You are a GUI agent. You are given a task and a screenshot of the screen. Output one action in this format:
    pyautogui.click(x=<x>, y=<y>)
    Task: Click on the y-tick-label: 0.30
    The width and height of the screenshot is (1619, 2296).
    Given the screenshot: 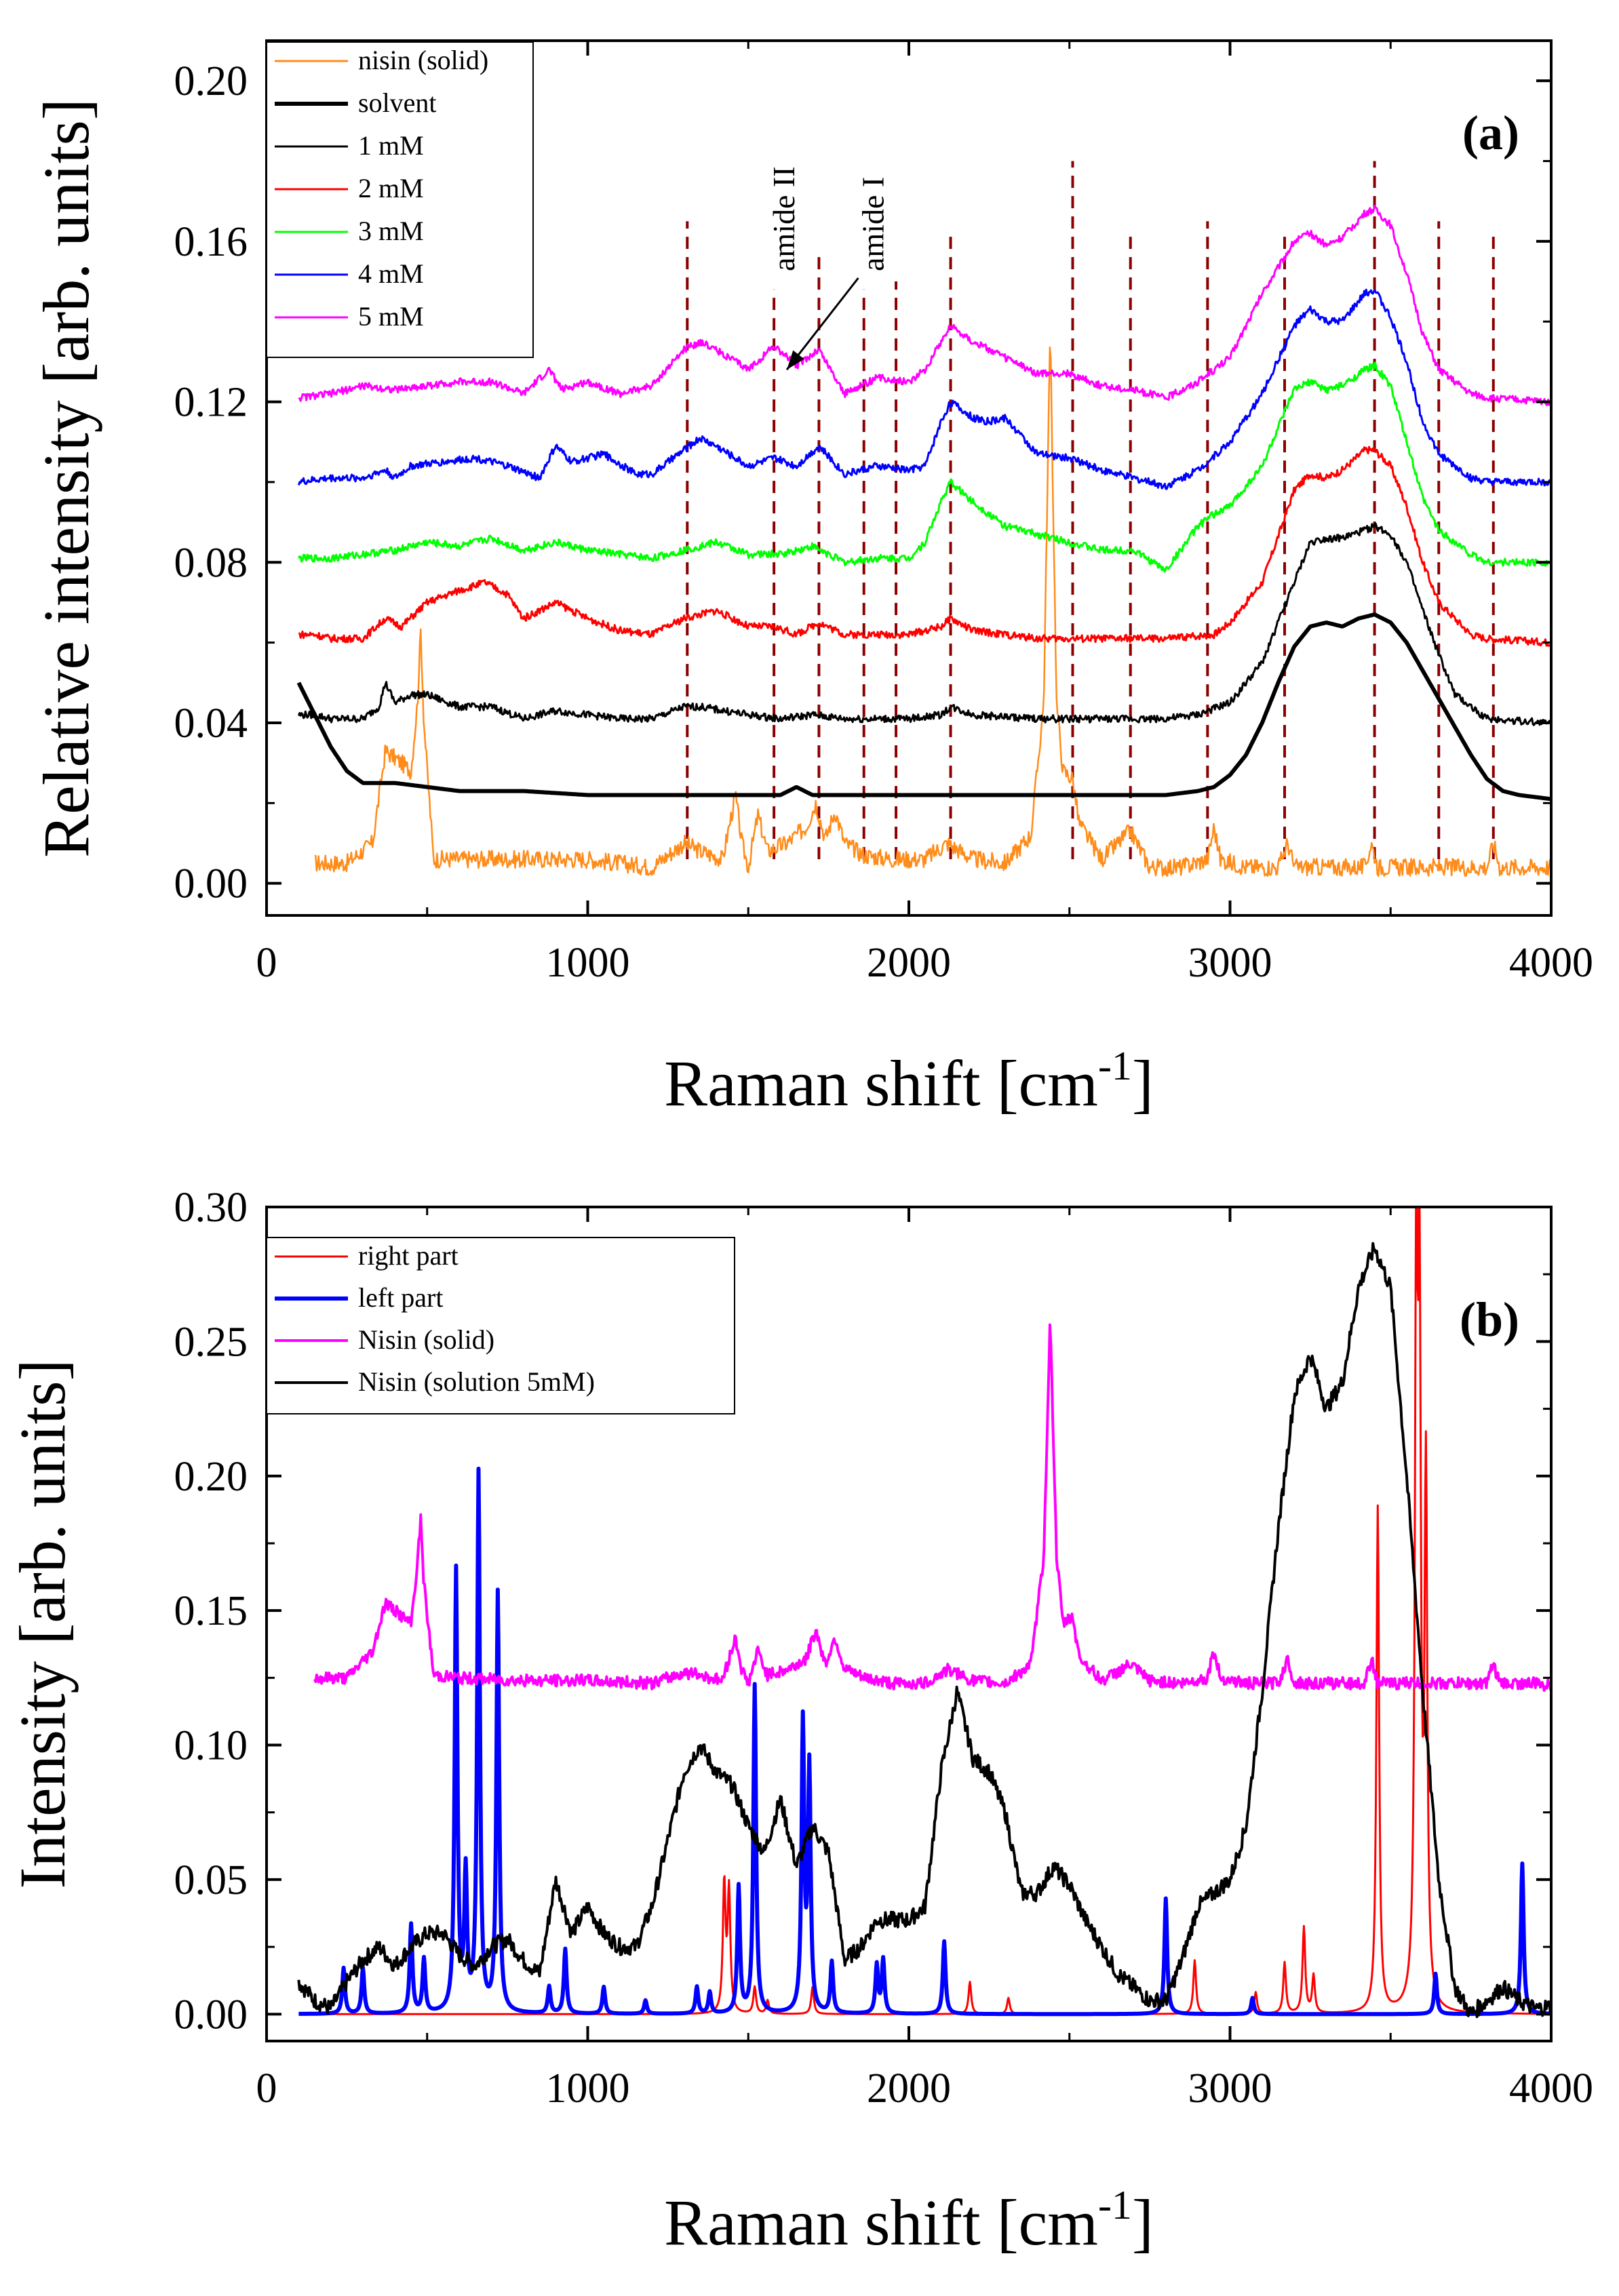 What is the action you would take?
    pyautogui.click(x=211, y=1208)
    